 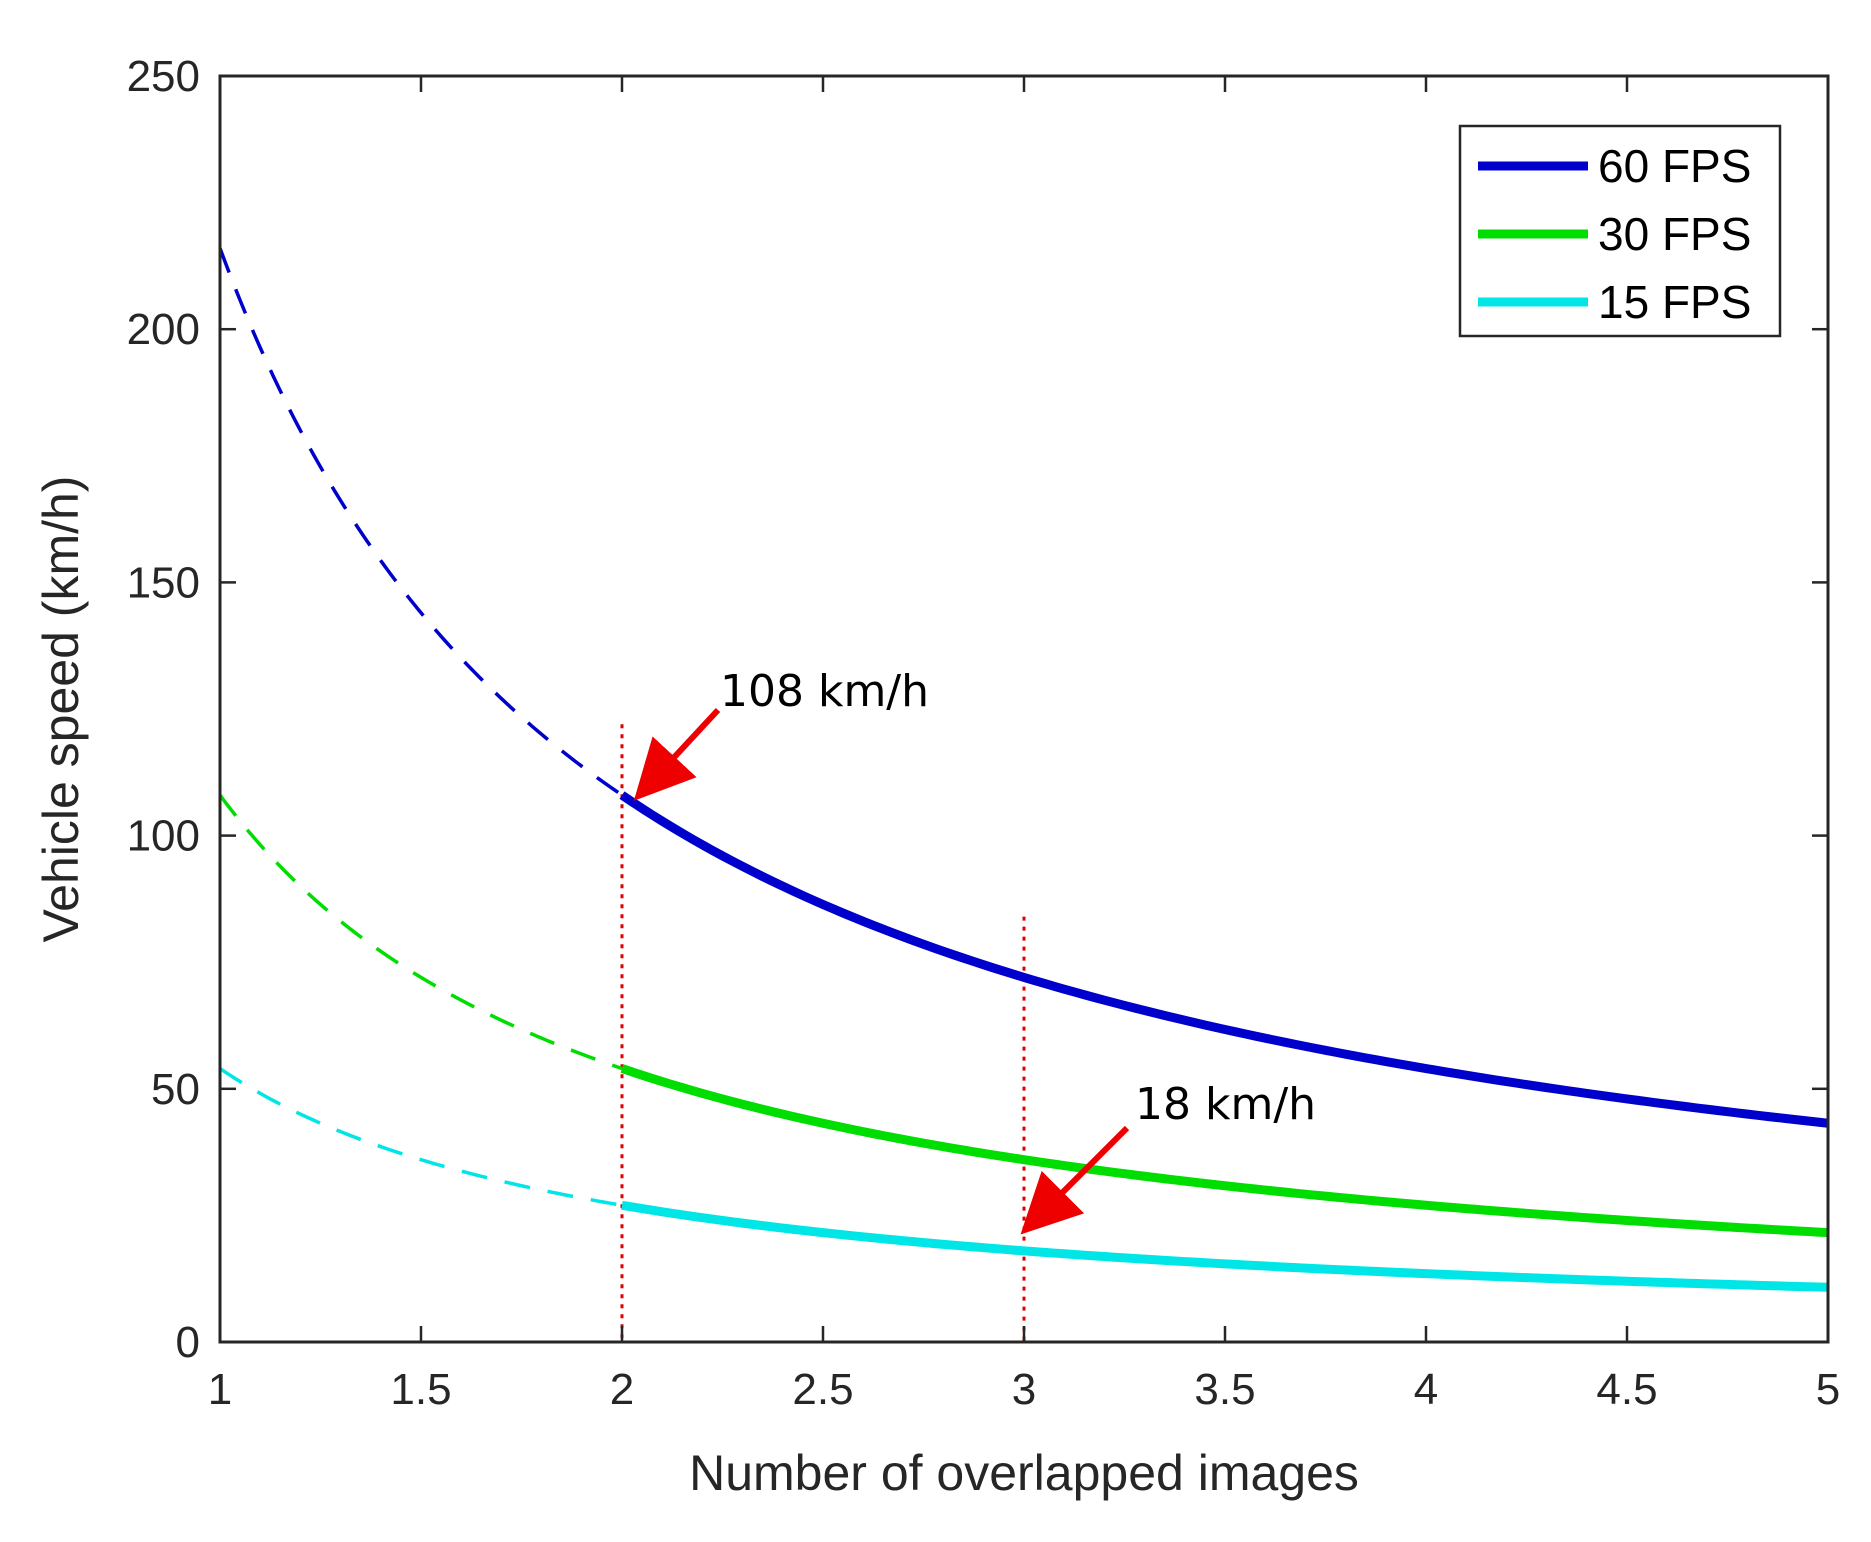 I want to click on series-30-fps-dashed, so click(x=420, y=932).